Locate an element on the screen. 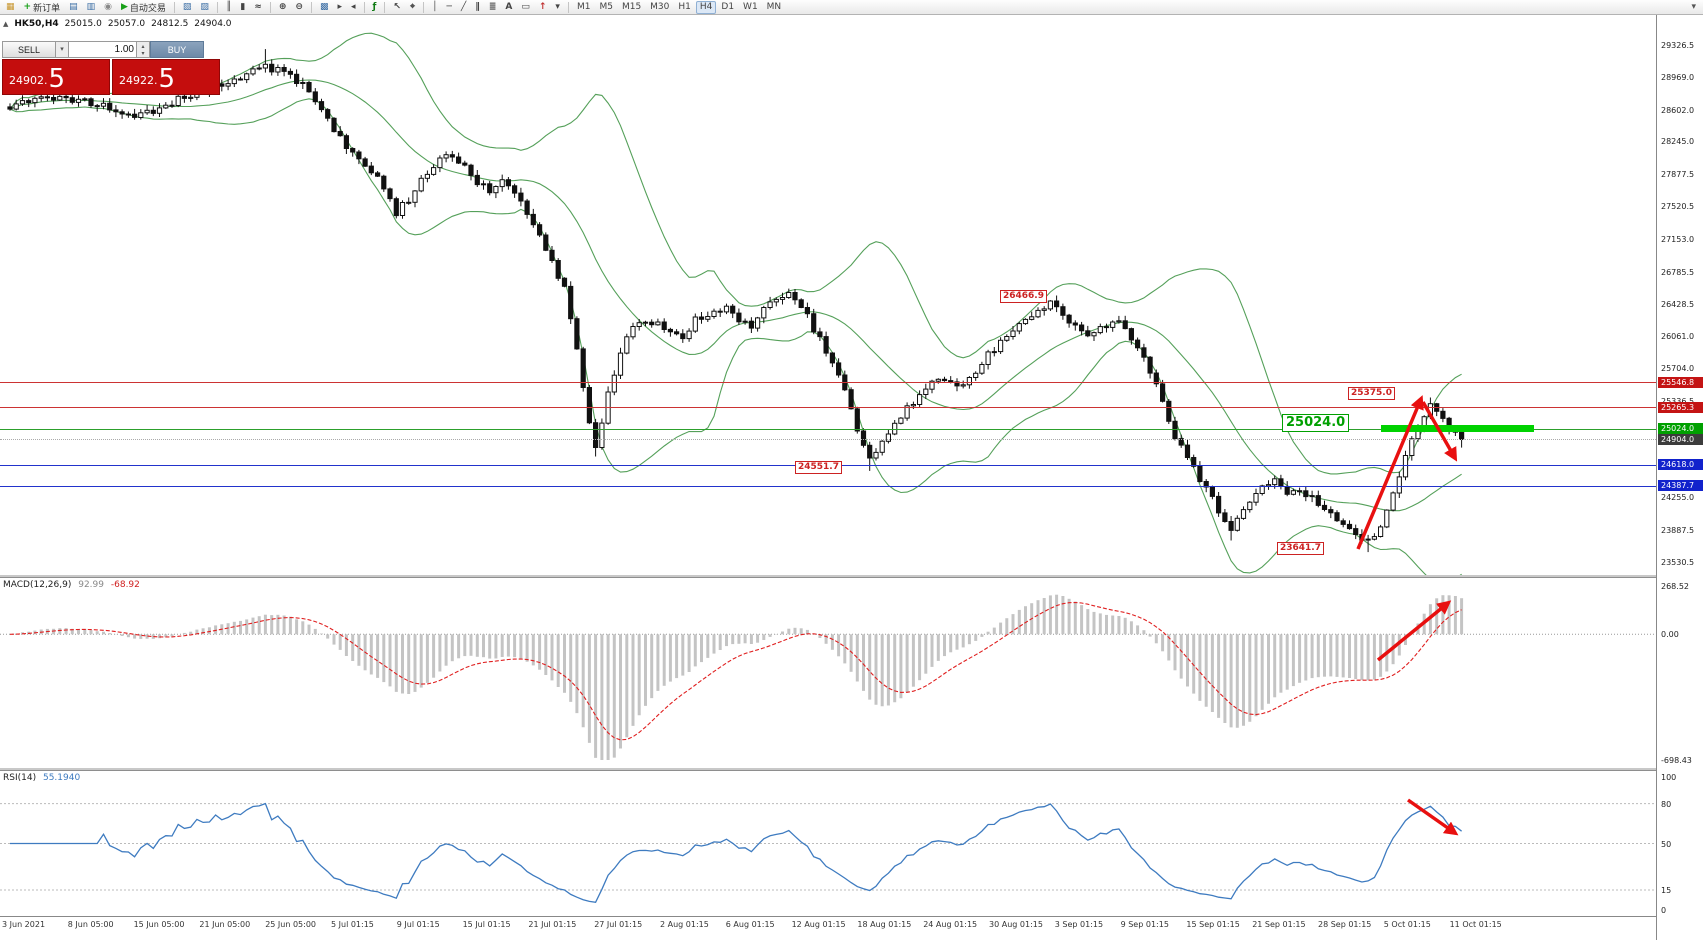 This screenshot has width=1703, height=940. timeframe-h4-button: H4 is located at coordinates (706, 7).